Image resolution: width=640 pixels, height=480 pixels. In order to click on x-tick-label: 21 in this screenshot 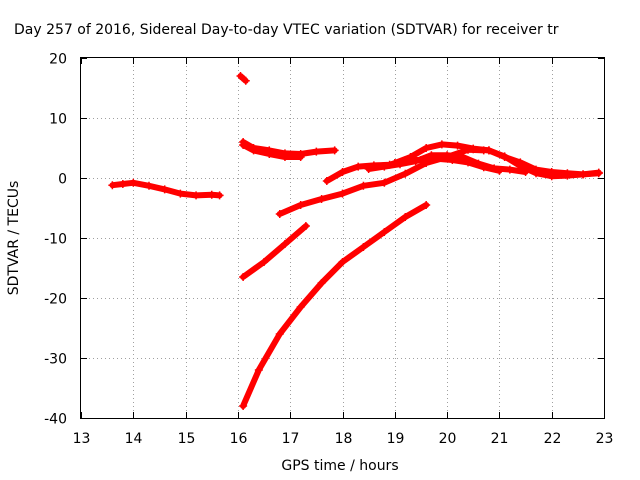, I will do `click(500, 439)`.